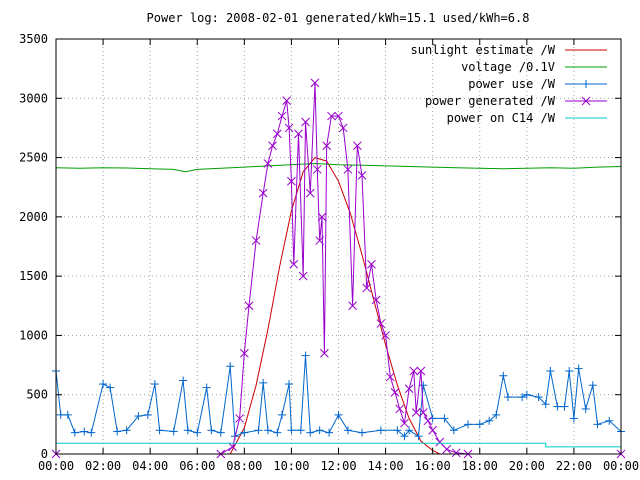 The width and height of the screenshot is (640, 480). I want to click on series-line, so click(338, 445).